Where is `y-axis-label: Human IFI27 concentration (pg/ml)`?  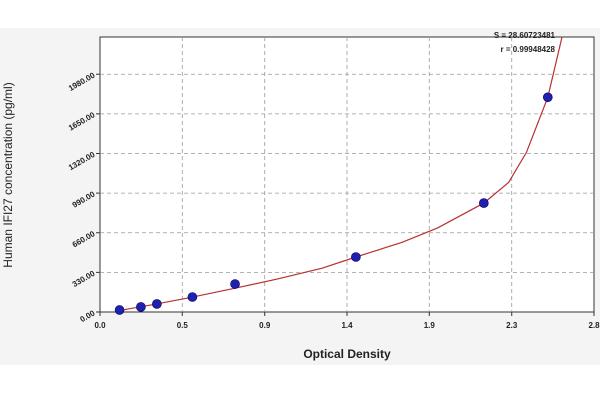 y-axis-label: Human IFI27 concentration (pg/ml) is located at coordinates (8, 174).